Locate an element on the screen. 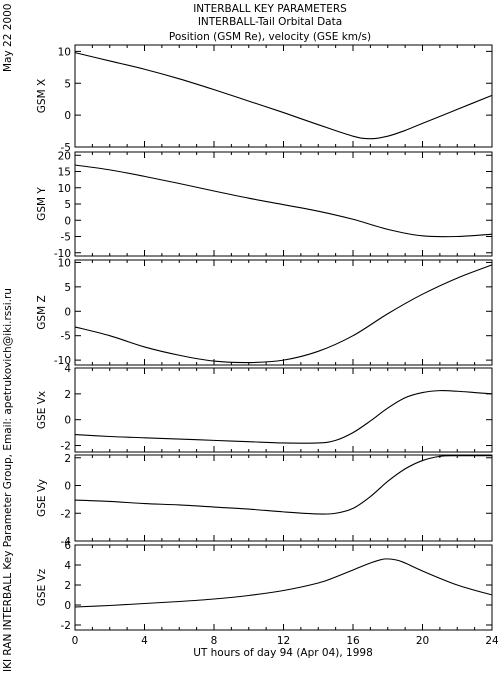 This screenshot has height=684, width=504. y-axis-label: GSM Z is located at coordinates (42, 312).